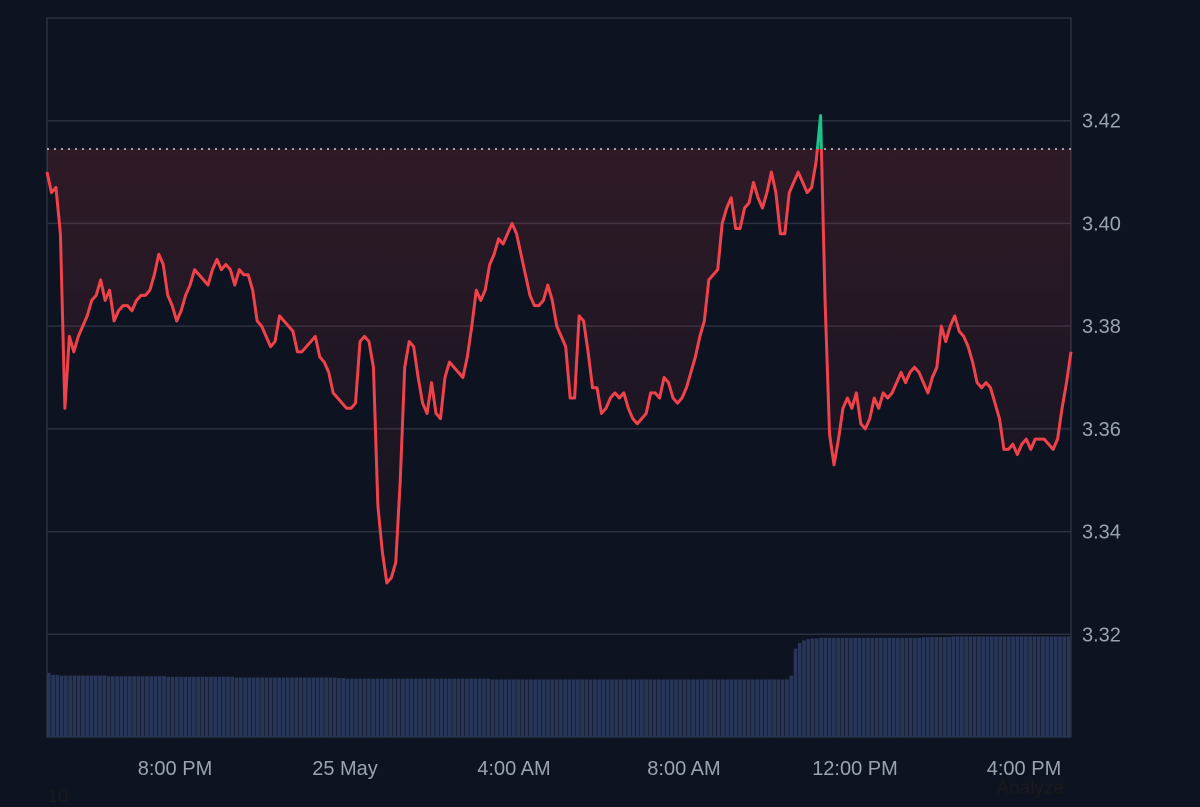 The width and height of the screenshot is (1200, 807). Describe the element at coordinates (1101, 379) in the screenshot. I see `y-axis-ticks: 3.42 3.40 3.38 3.36 3.34 3.32` at that location.